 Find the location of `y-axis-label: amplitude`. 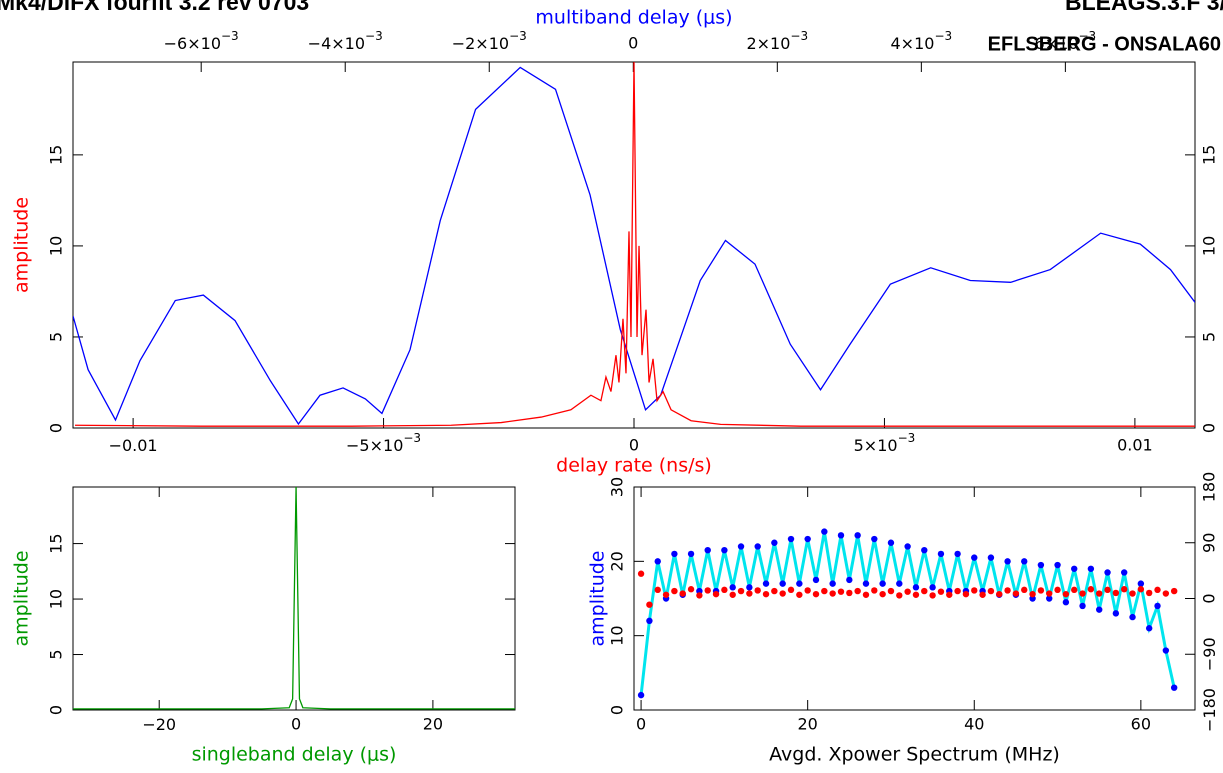

y-axis-label: amplitude is located at coordinates (598, 598).